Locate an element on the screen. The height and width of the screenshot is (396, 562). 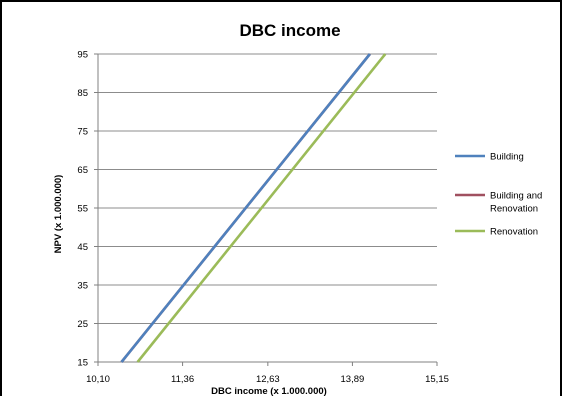
y-tick-labels: 15 25 35 45 55 65 75 85 95 is located at coordinates (82, 209).